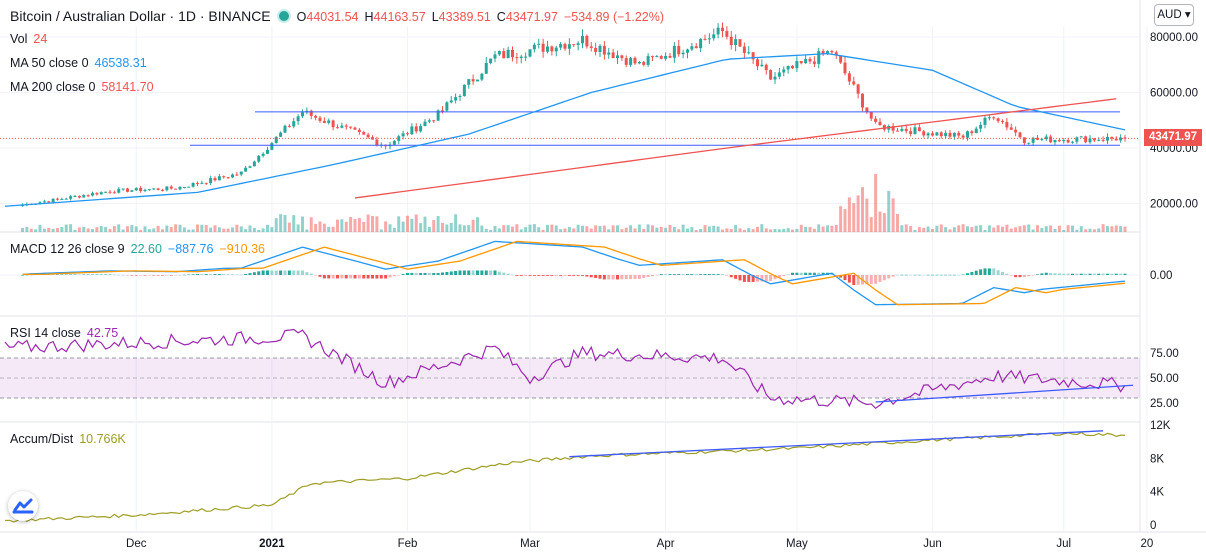 This screenshot has height=556, width=1206. Describe the element at coordinates (68, 439) in the screenshot. I see `ad-legend: Accum/Dist 10.766K` at that location.